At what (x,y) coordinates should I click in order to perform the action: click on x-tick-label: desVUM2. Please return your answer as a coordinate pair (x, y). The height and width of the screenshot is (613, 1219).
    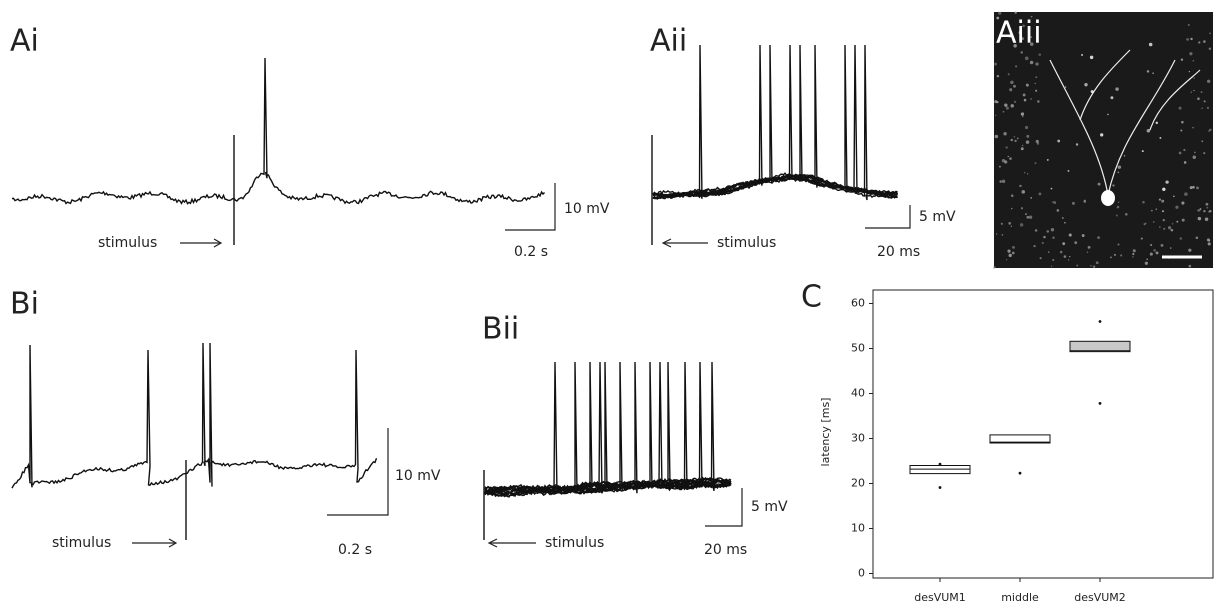
    Looking at the image, I should click on (1100, 597).